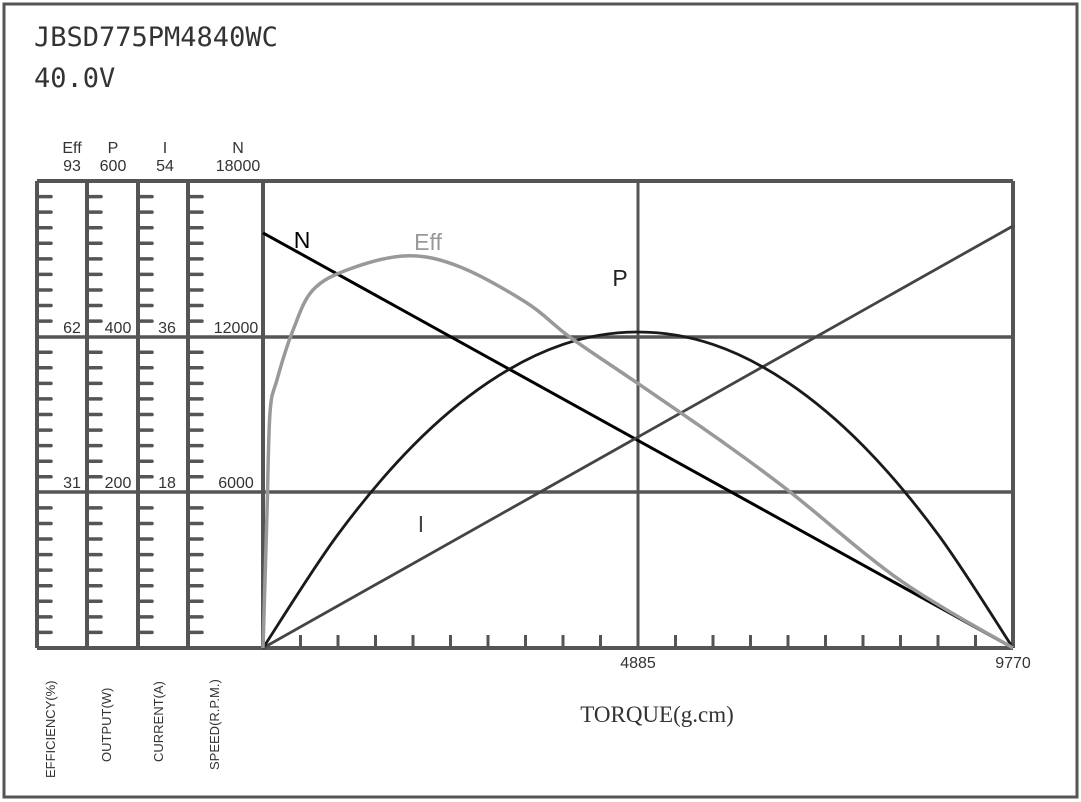  Describe the element at coordinates (156, 37) in the screenshot. I see `model-title: JBSD775PM4840WC` at that location.